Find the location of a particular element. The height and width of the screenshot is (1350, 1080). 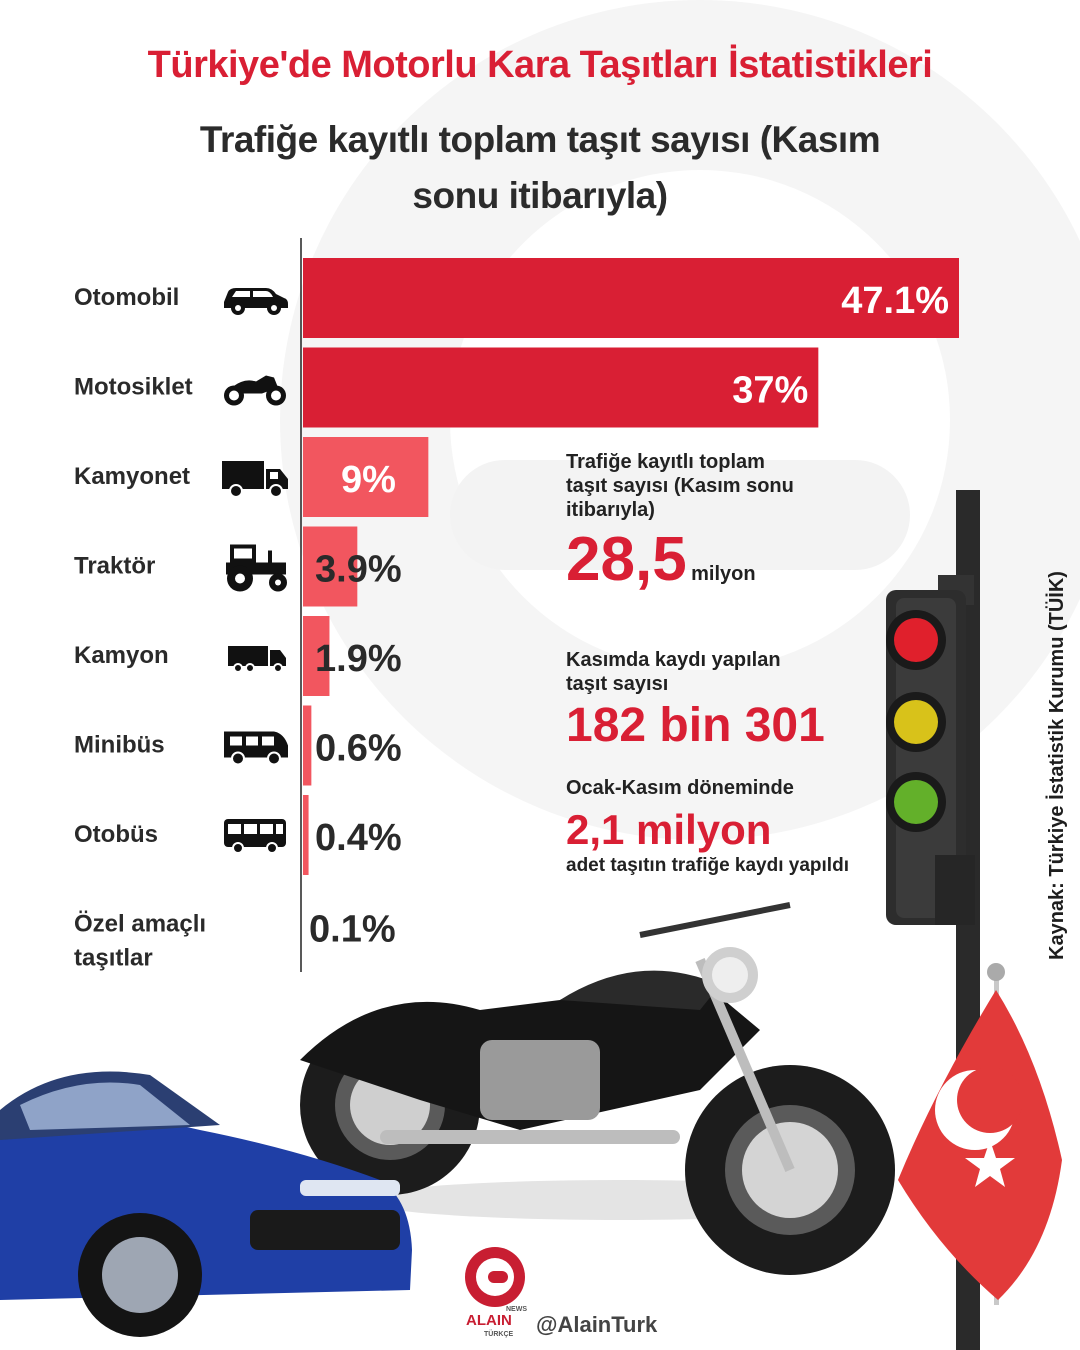

bar-otomobil is located at coordinates (631, 298).